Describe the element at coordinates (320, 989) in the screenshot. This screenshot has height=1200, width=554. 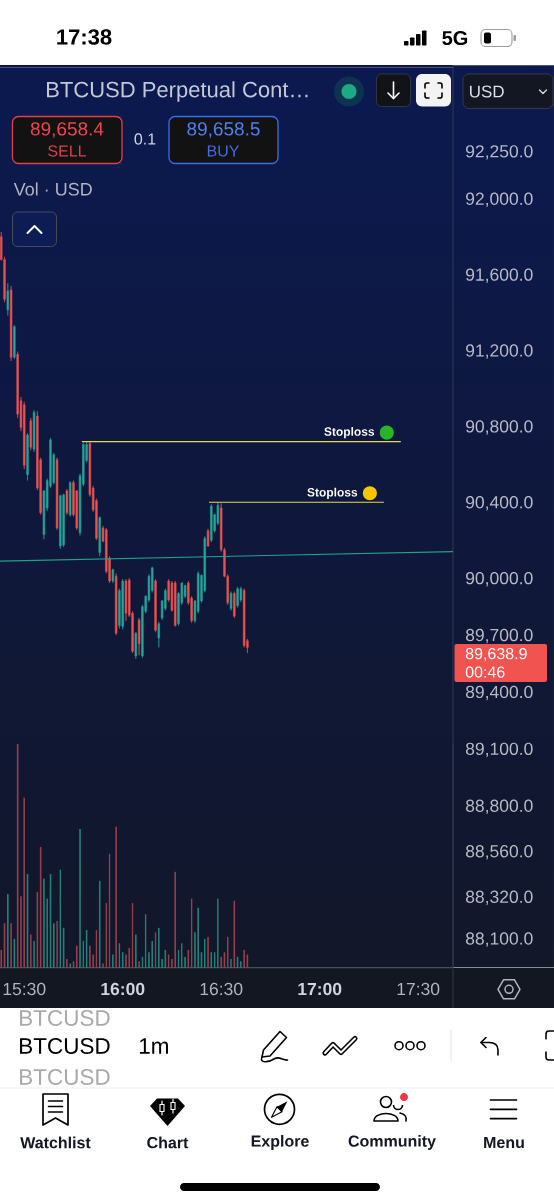
I see `x-tick-label: 17:00` at that location.